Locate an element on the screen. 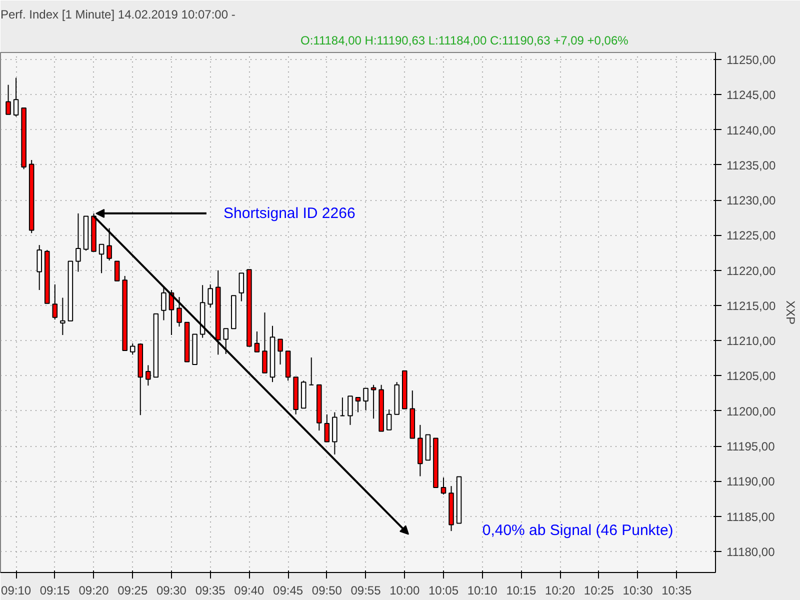 The image size is (800, 600). chart-subtitle: O:11184,00 H:11190,63 L:11184,00 C:11190,63 +7,09 +0,06% is located at coordinates (464, 41).